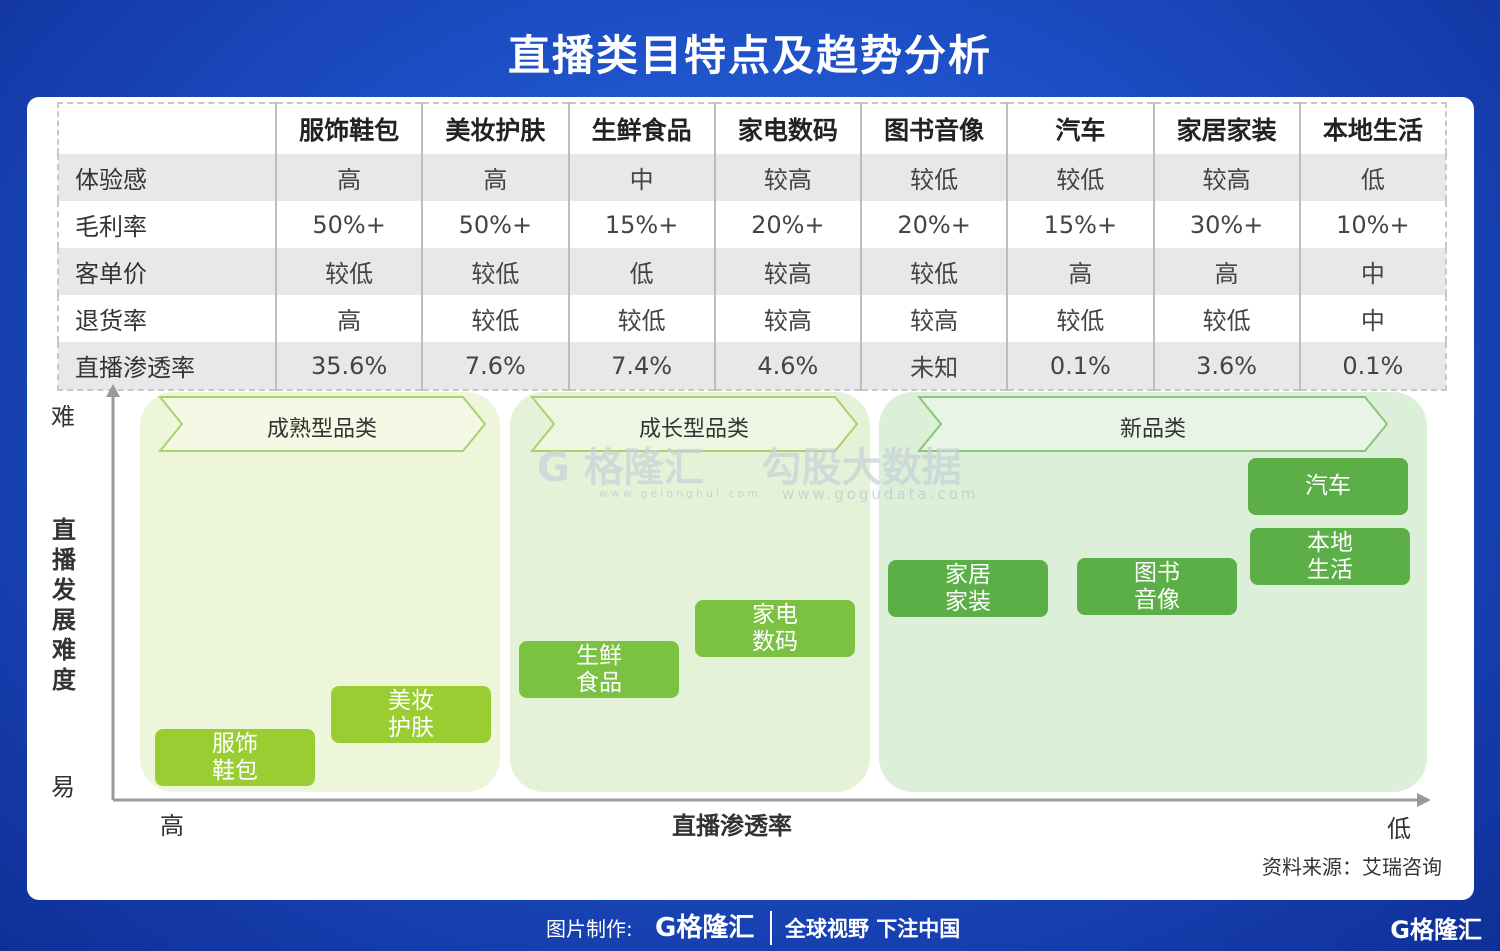 Image resolution: width=1500 pixels, height=951 pixels. What do you see at coordinates (1227, 224) in the screenshot?
I see `table-cell: 30%+` at bounding box center [1227, 224].